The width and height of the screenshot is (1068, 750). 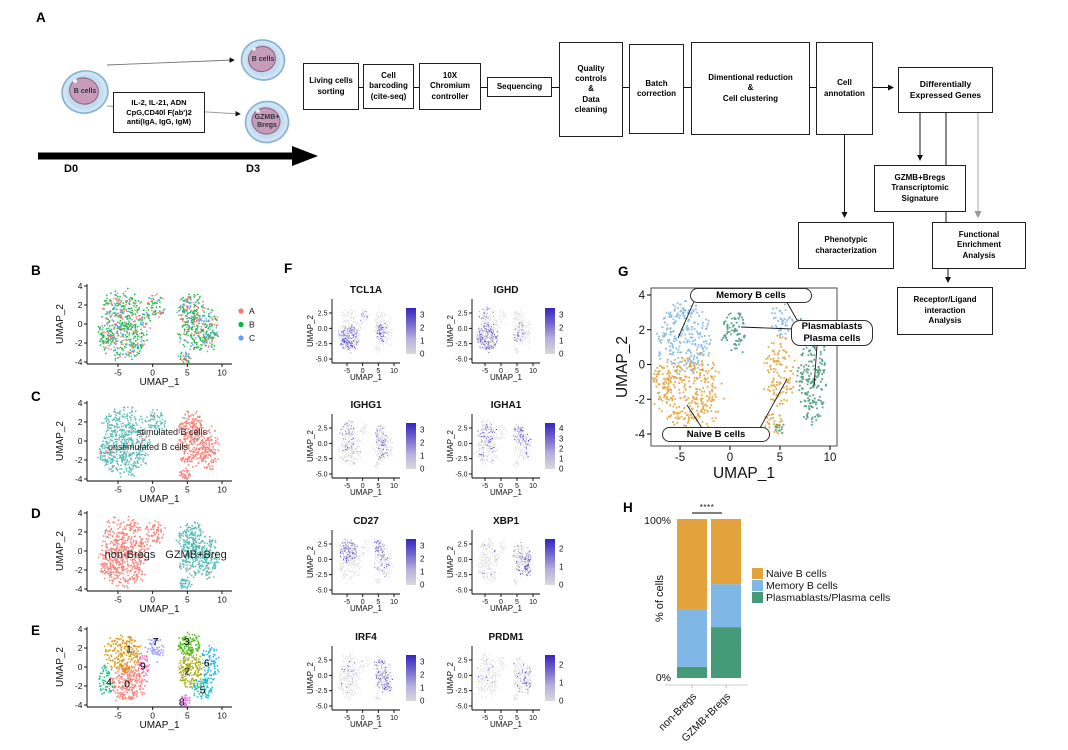 What do you see at coordinates (796, 574) in the screenshot?
I see `svg-text: Naive B cells` at bounding box center [796, 574].